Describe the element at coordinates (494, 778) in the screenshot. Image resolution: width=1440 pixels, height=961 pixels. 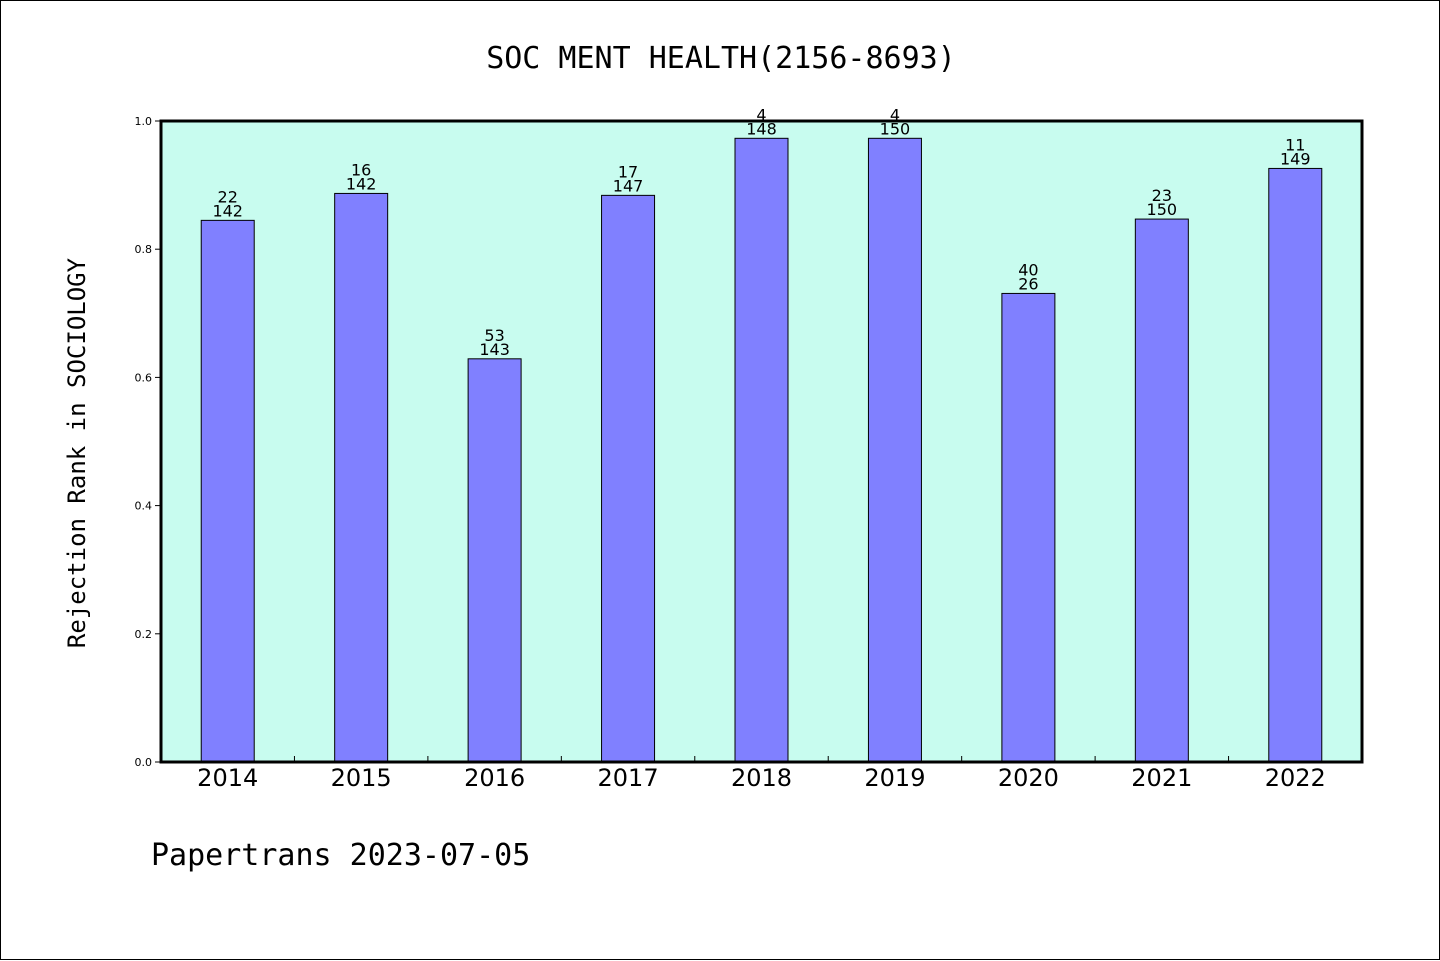
I see `x-tick-label: 2016` at that location.